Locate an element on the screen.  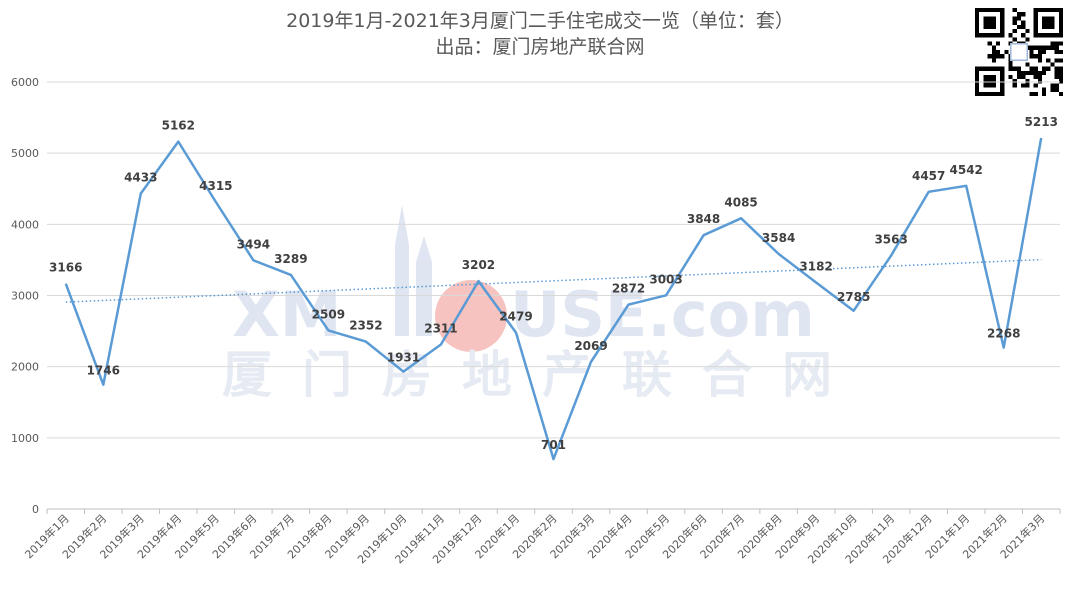
y-tick-label: 5000 is located at coordinates (25, 153).